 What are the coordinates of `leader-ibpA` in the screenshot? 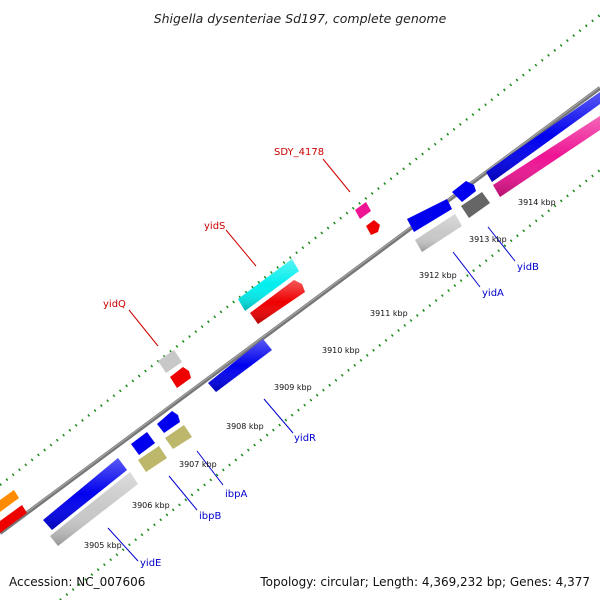 It's located at (210, 468).